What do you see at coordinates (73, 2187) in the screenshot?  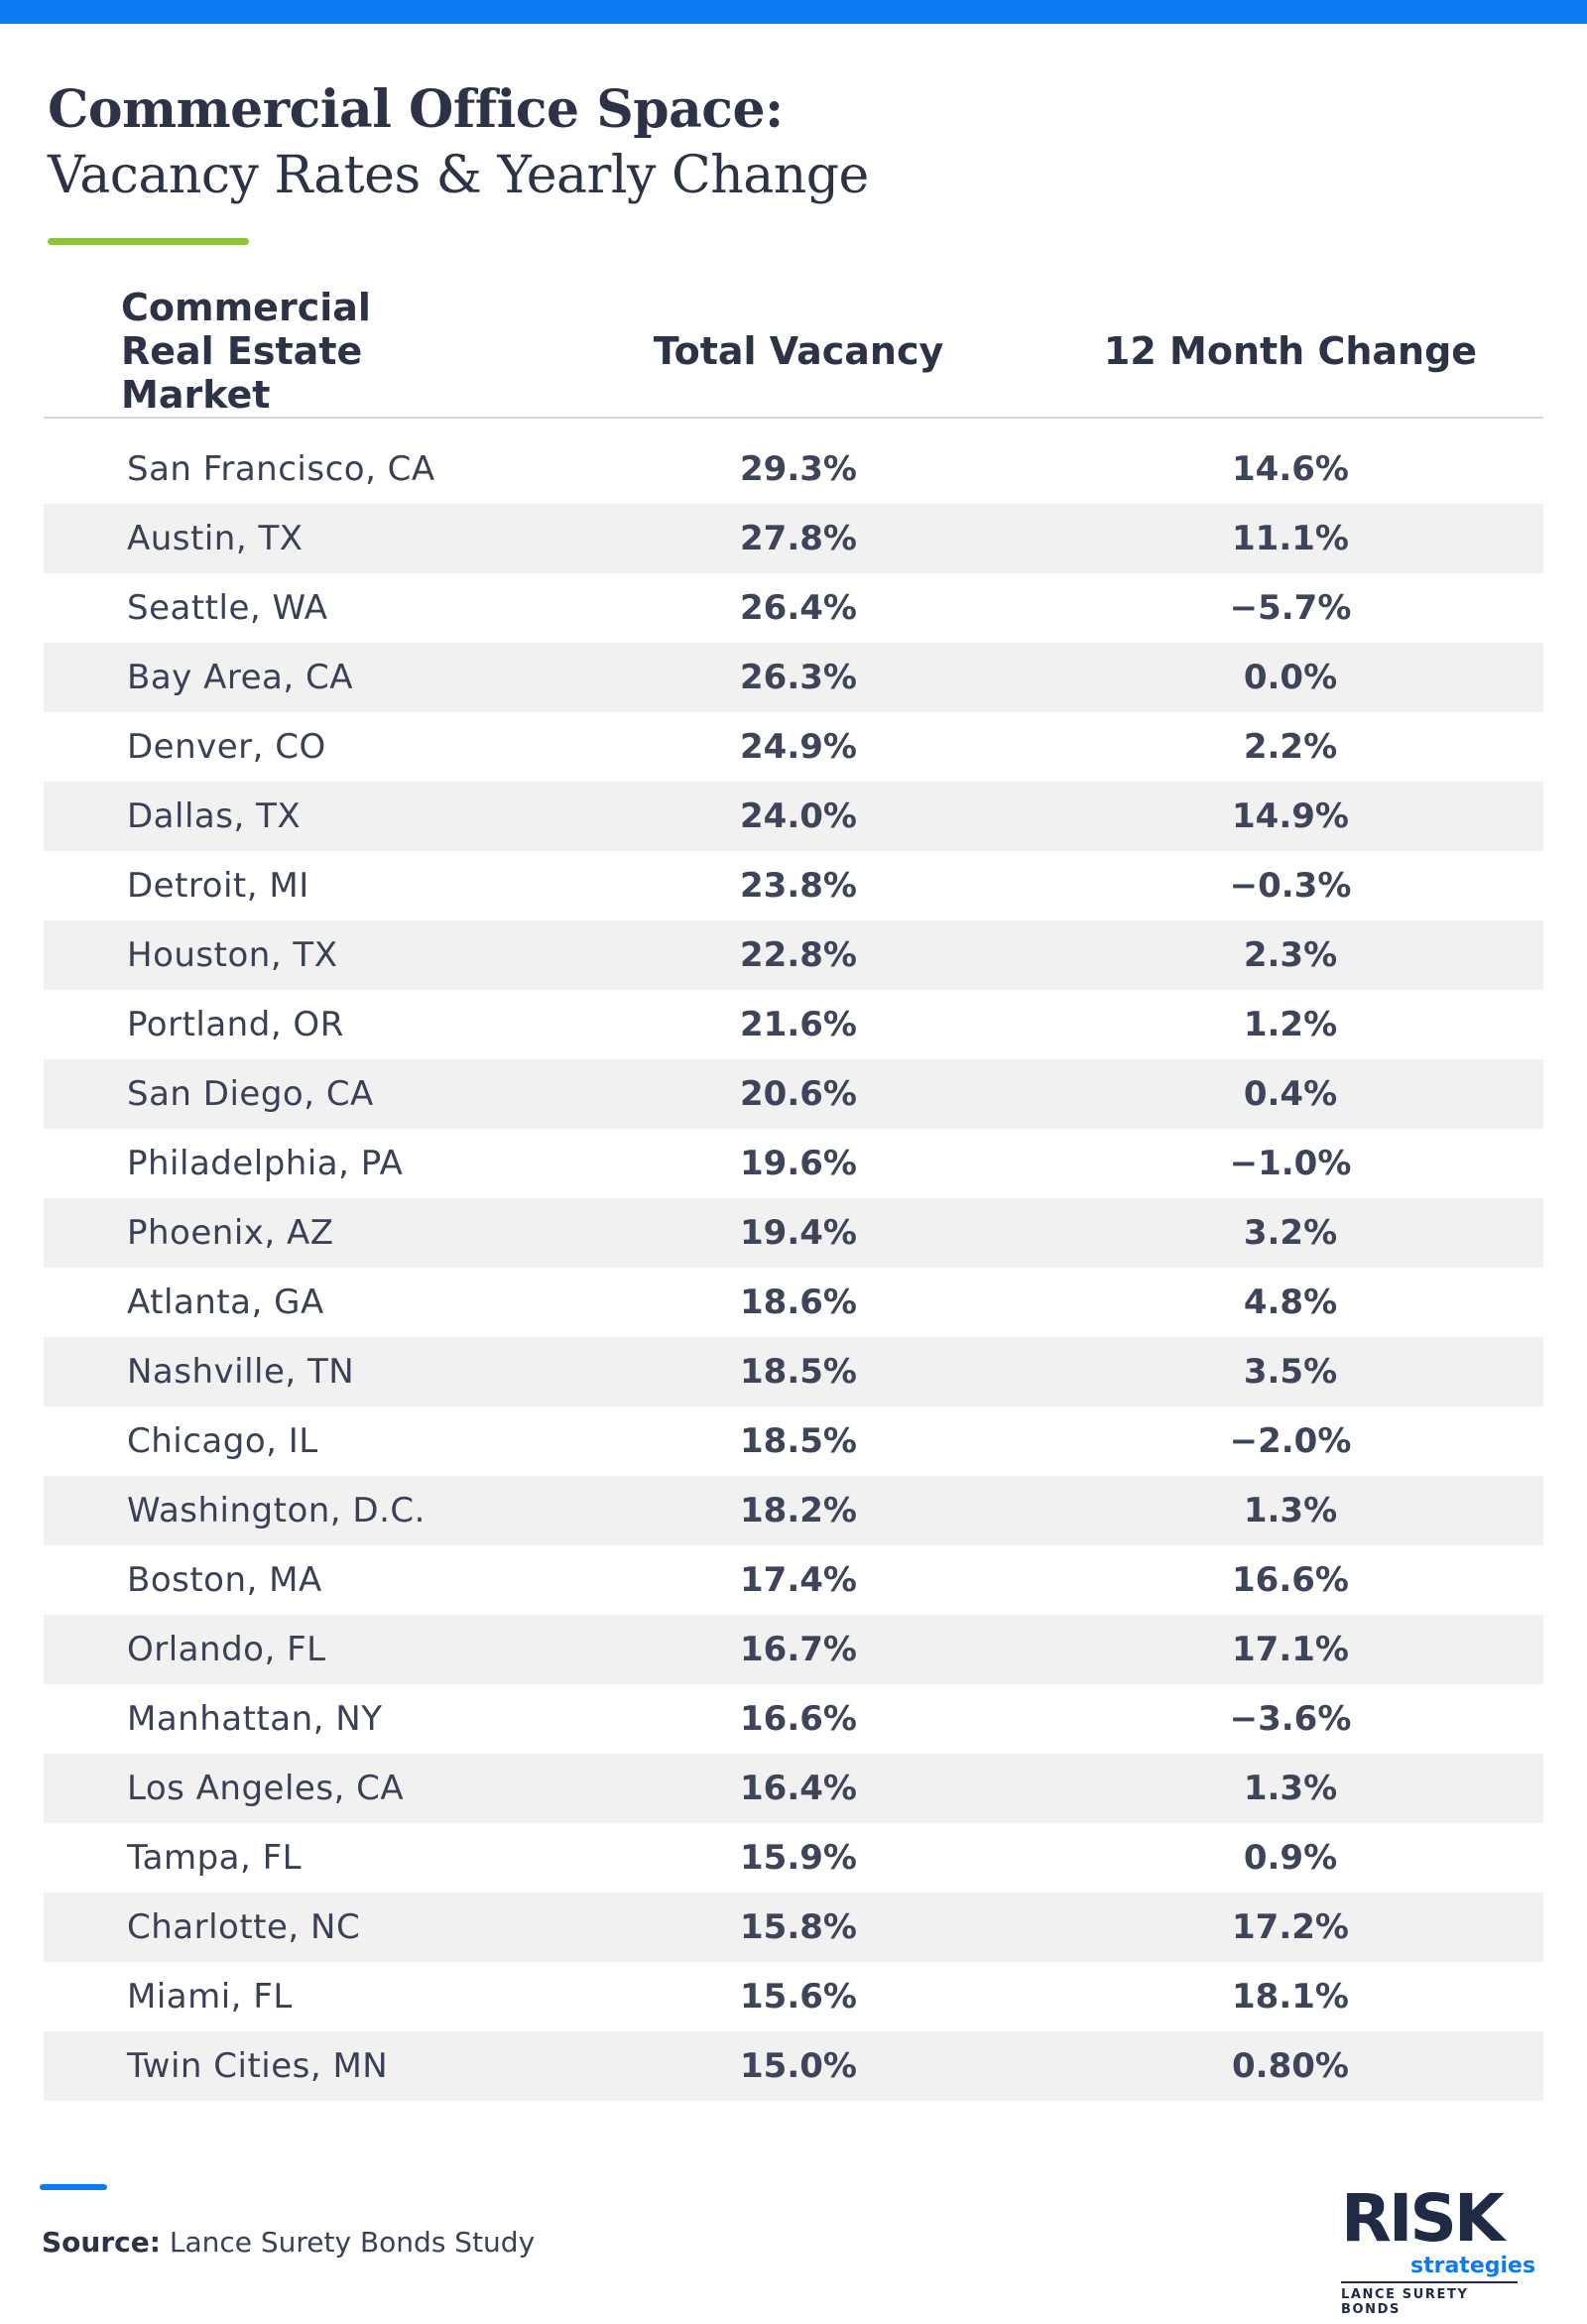 I see `source-rule` at bounding box center [73, 2187].